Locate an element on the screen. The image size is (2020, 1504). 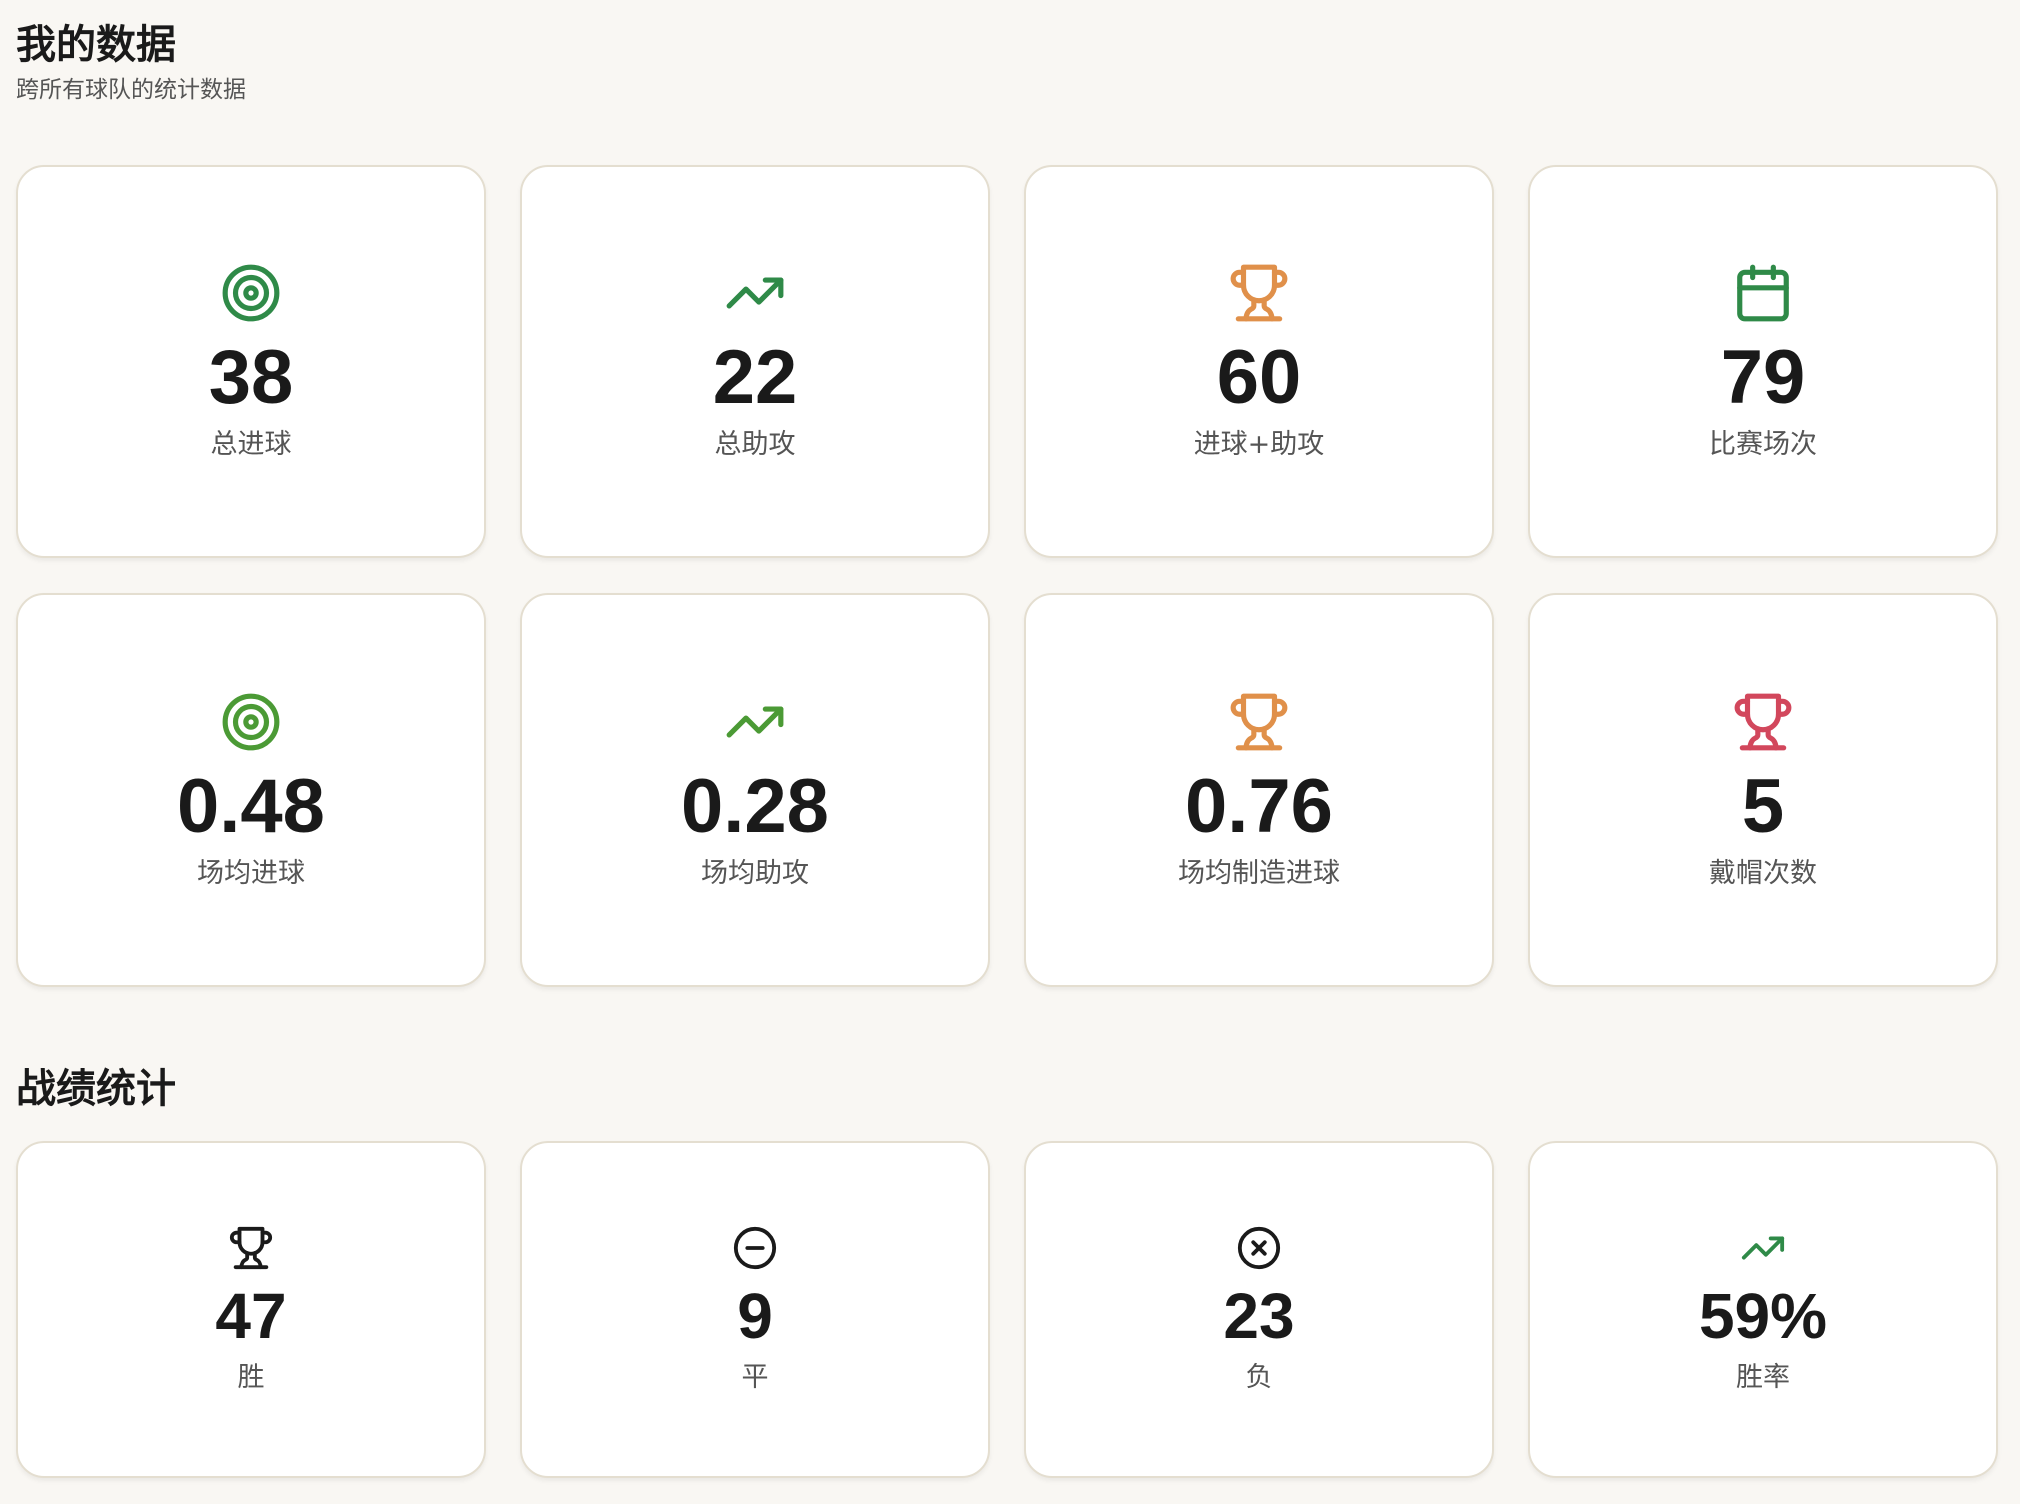
stat-value: 60 is located at coordinates (1259, 377).